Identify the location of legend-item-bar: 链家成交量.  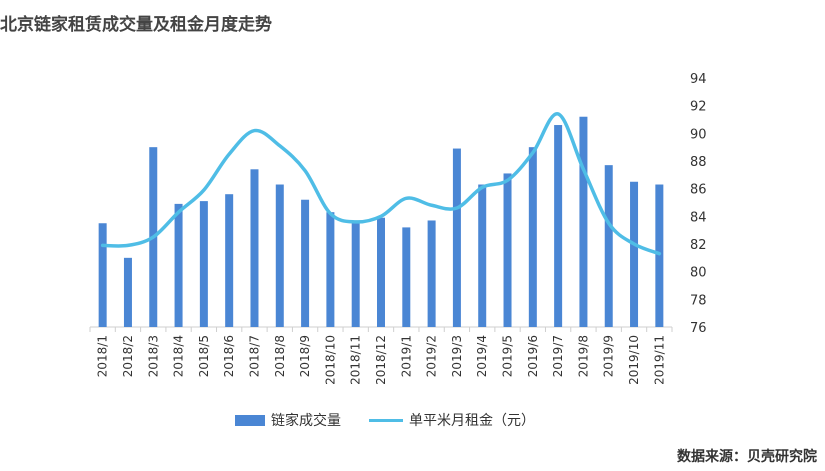
(288, 420).